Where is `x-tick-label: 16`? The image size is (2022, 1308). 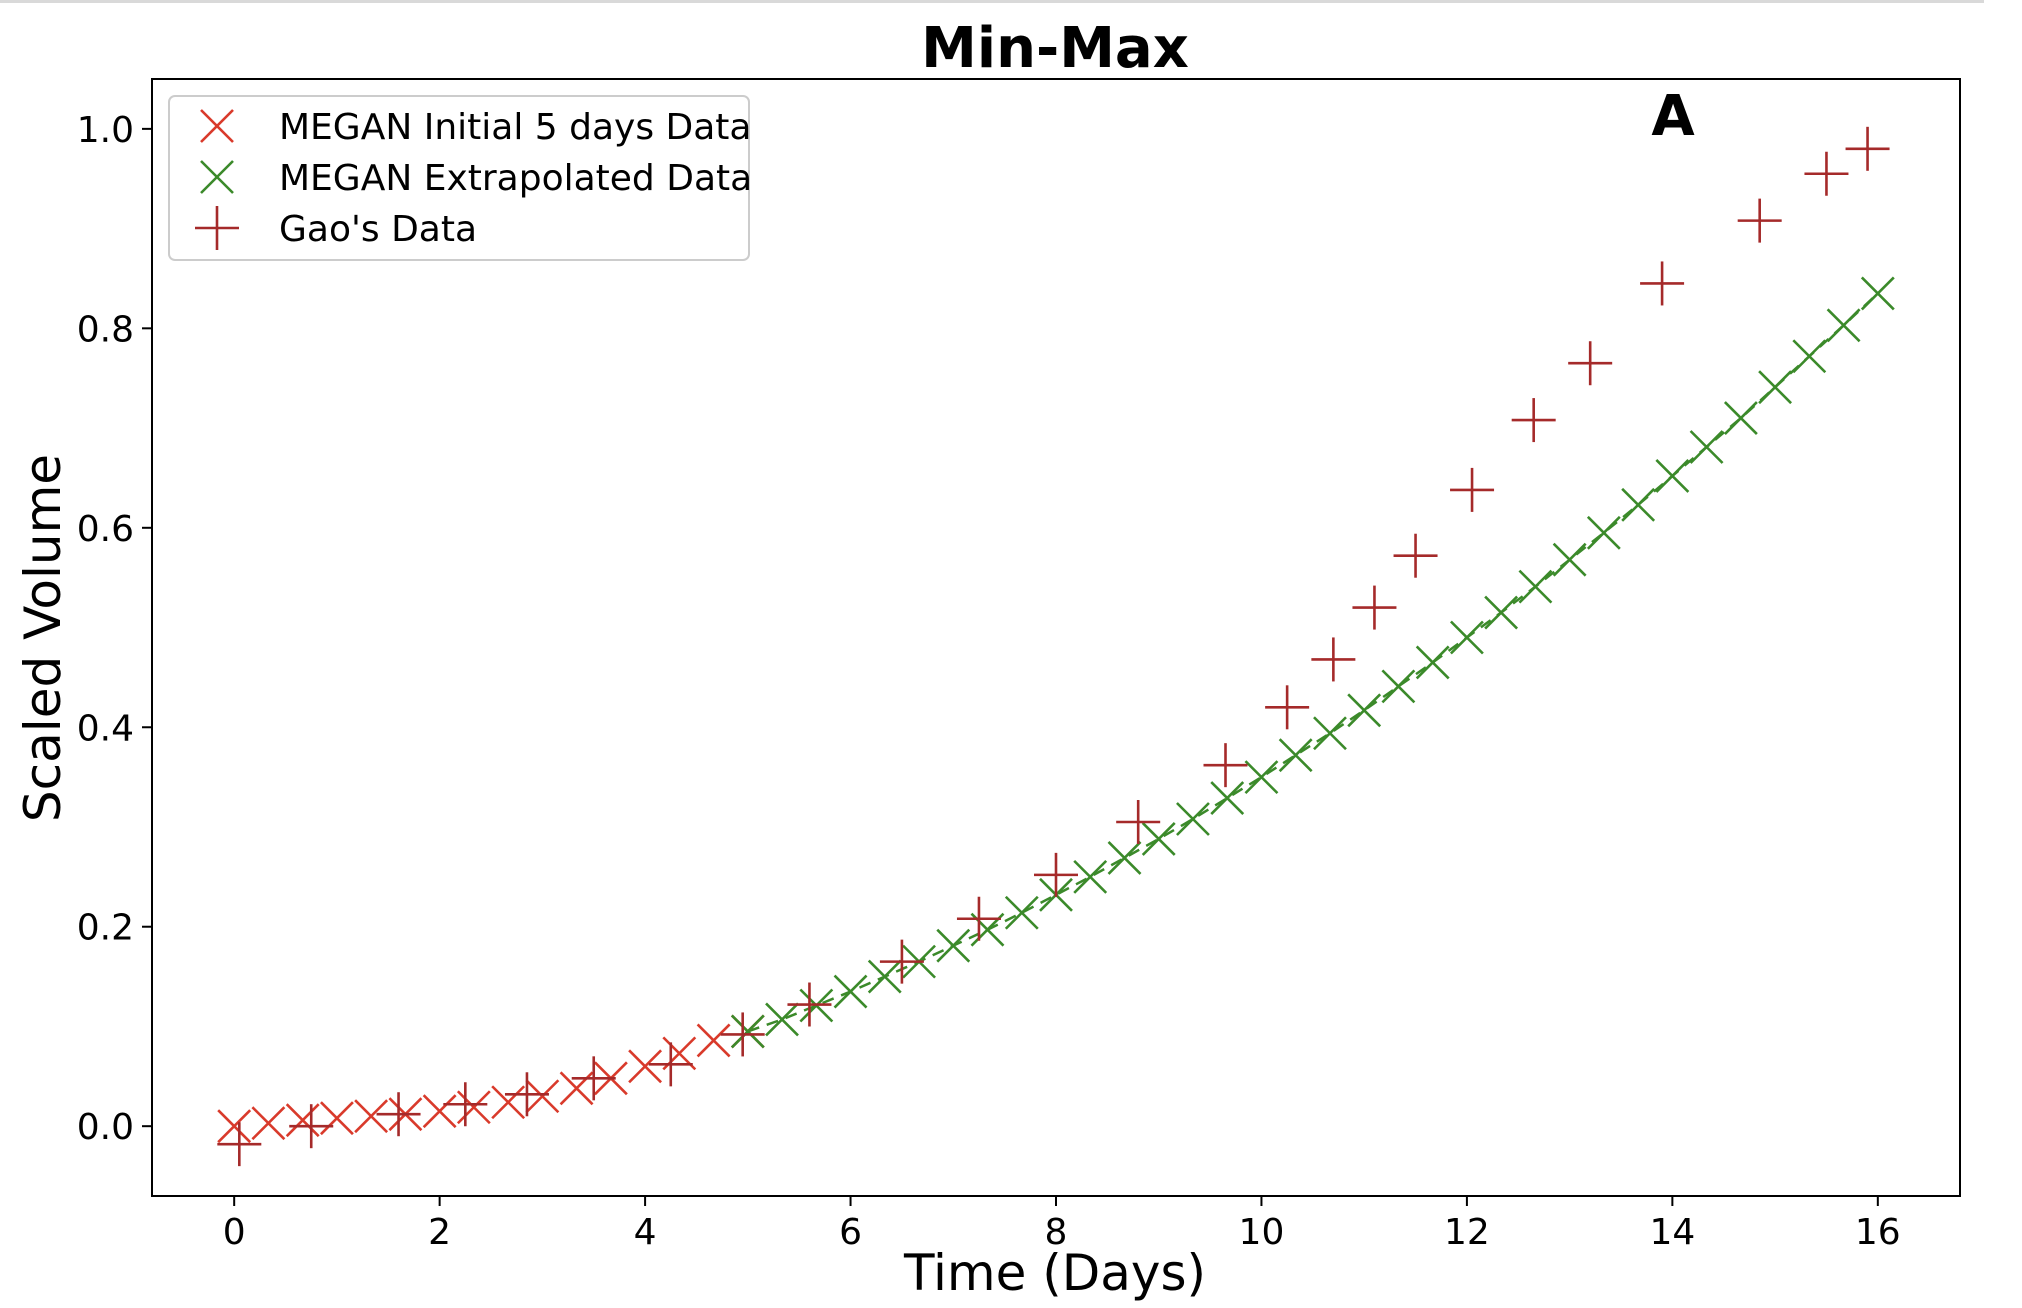 x-tick-label: 16 is located at coordinates (1878, 1232).